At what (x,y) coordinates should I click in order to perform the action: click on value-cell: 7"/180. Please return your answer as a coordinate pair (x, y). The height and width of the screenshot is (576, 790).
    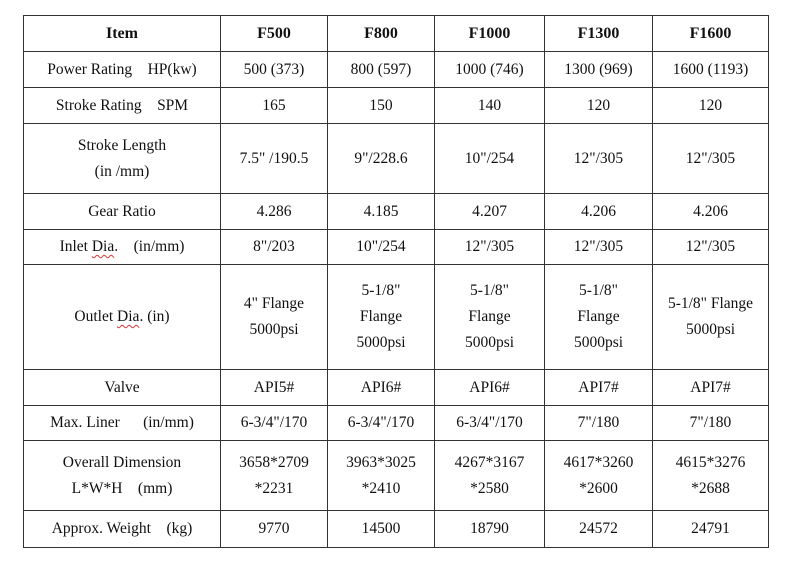
    Looking at the image, I should click on (598, 423).